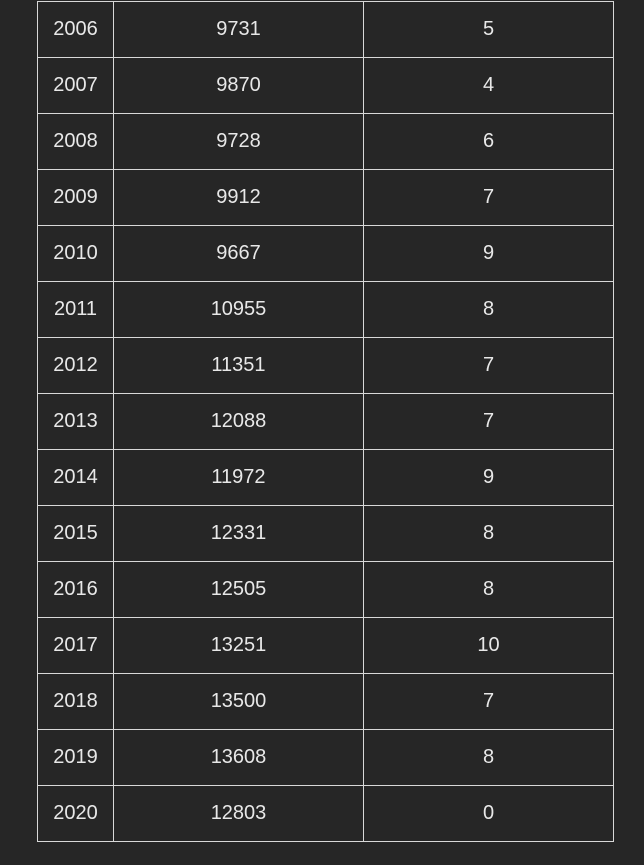 This screenshot has width=644, height=865. I want to click on year-cell: 2008, so click(75, 141).